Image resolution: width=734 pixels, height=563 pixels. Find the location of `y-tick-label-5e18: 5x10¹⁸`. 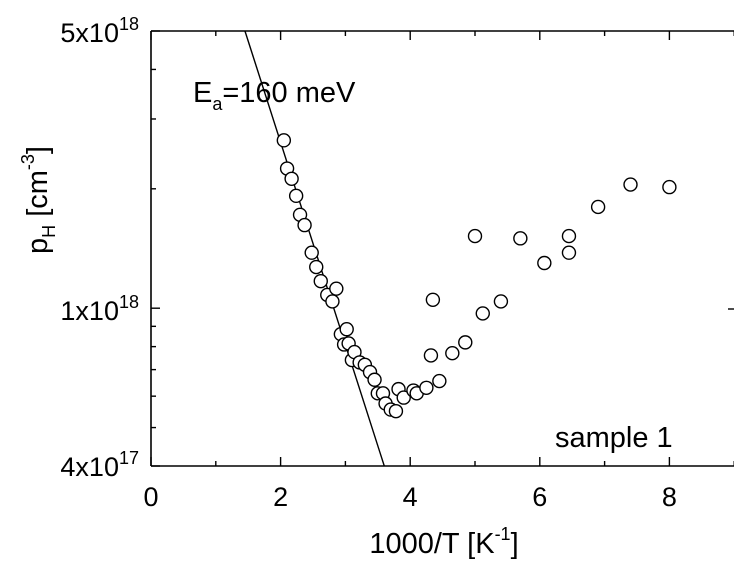

y-tick-label-5e18: 5x10¹⁸ is located at coordinates (99, 31).